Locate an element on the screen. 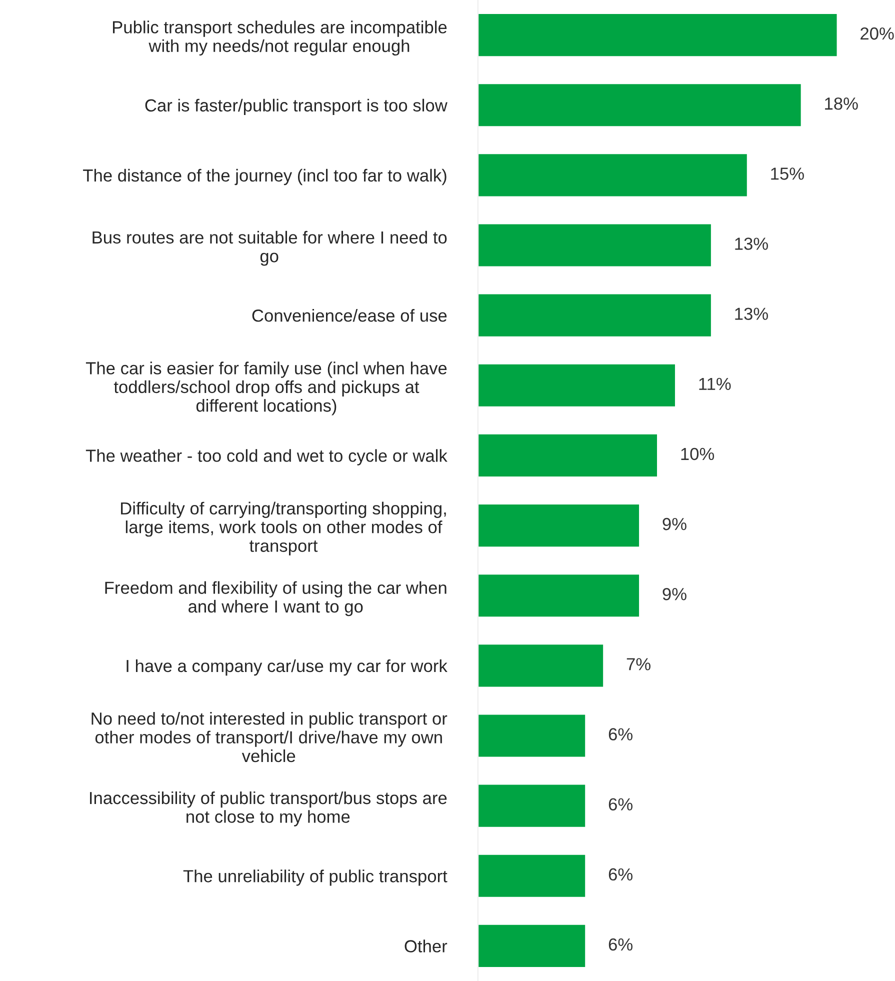  y-tick-label: Other is located at coordinates (426, 946).